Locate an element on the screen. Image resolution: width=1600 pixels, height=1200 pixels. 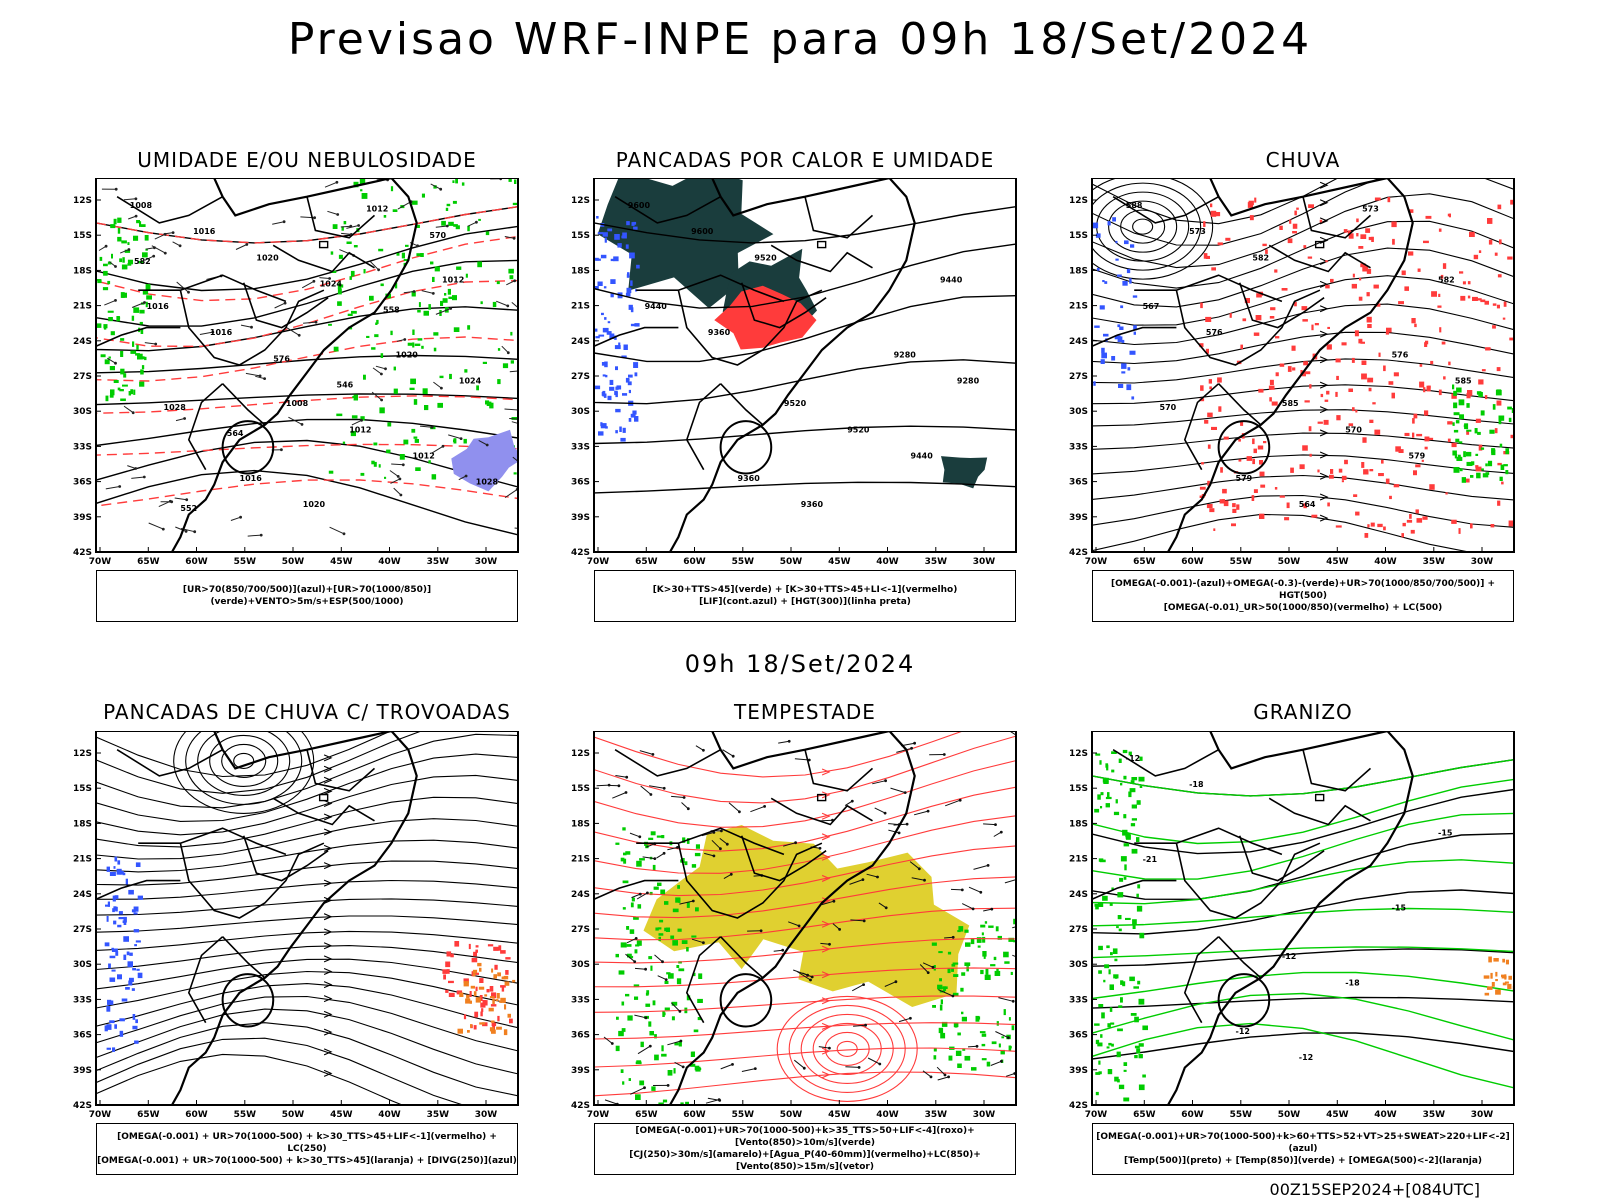
lon-tick-label: 40W is located at coordinates (1385, 1115).